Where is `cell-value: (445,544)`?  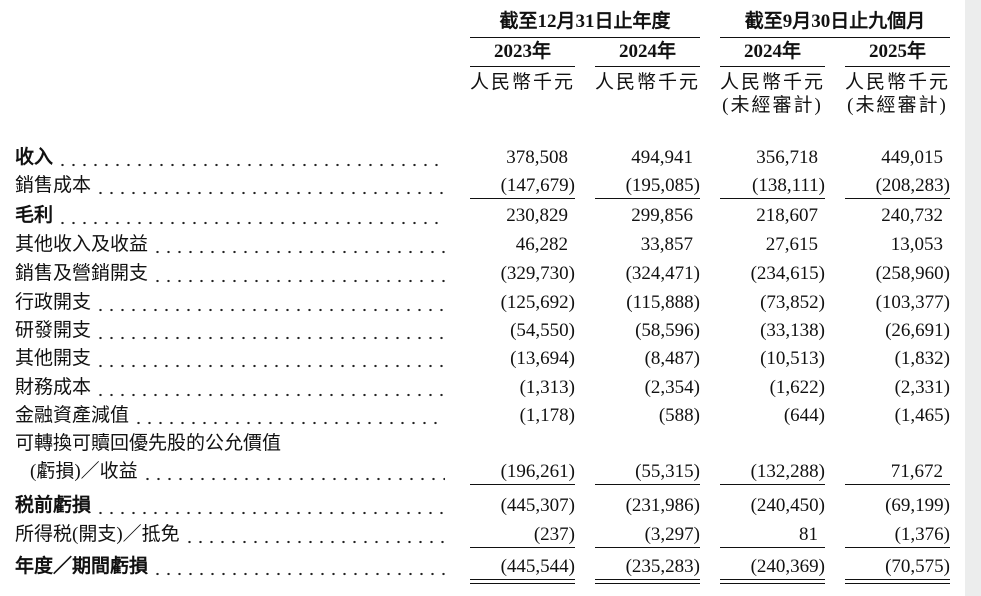
cell-value: (445,544) is located at coordinates (537, 566).